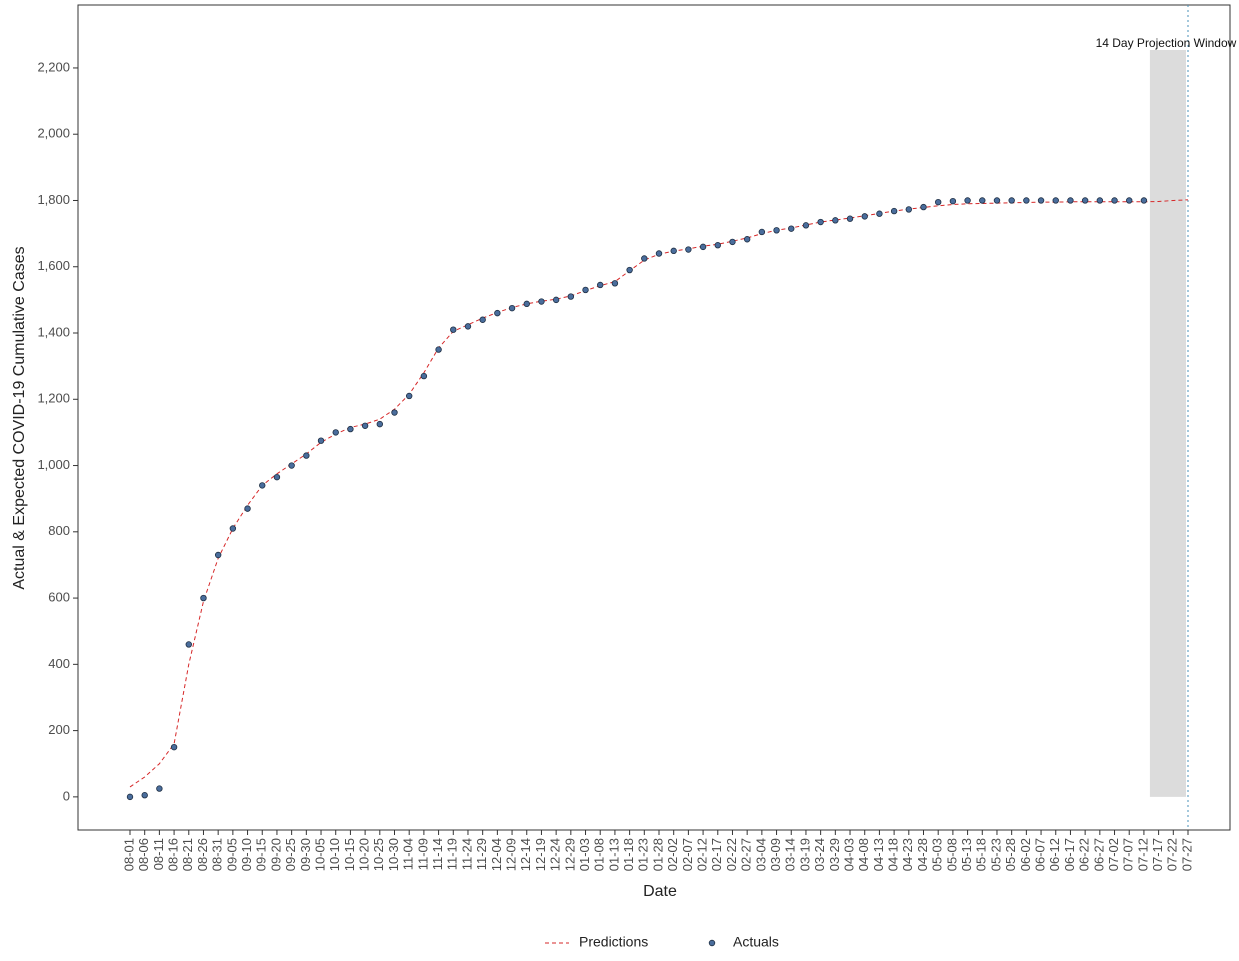 The width and height of the screenshot is (1239, 961). What do you see at coordinates (716, 854) in the screenshot?
I see `x-tick-label: 02-17` at bounding box center [716, 854].